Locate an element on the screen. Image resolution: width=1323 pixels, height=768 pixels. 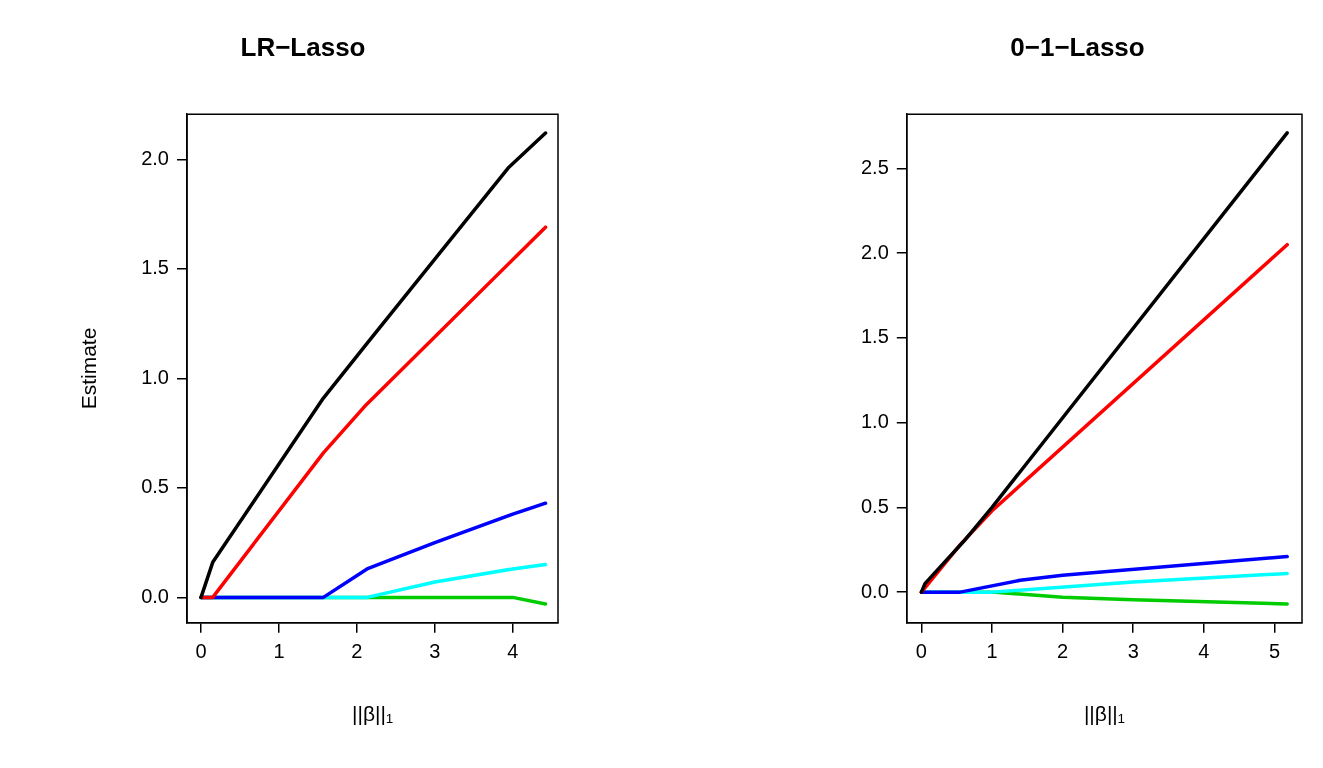
y-tick-label: 2.5 is located at coordinates (874, 166).